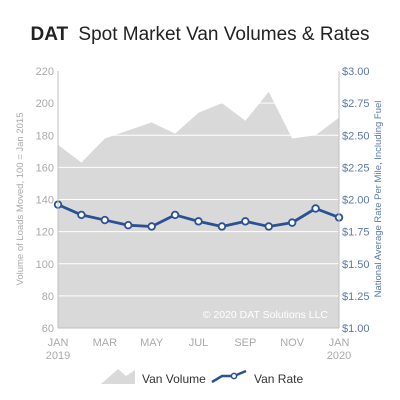  What do you see at coordinates (356, 104) in the screenshot?
I see `right-tick-label: $2.75` at bounding box center [356, 104].